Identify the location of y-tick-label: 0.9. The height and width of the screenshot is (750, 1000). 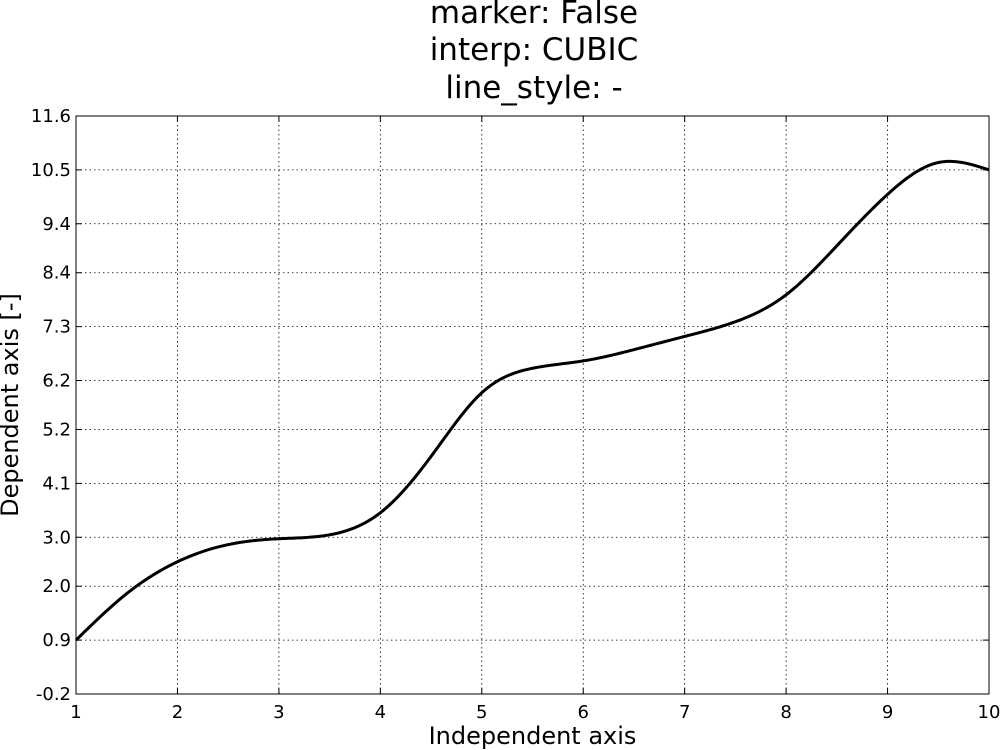
(56, 640).